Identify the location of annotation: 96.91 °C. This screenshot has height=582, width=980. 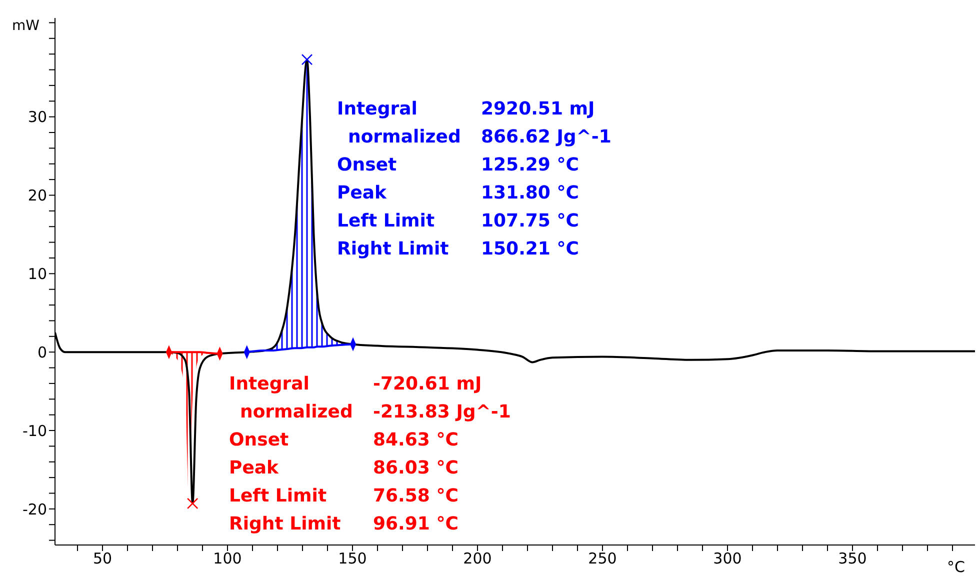
(415, 524).